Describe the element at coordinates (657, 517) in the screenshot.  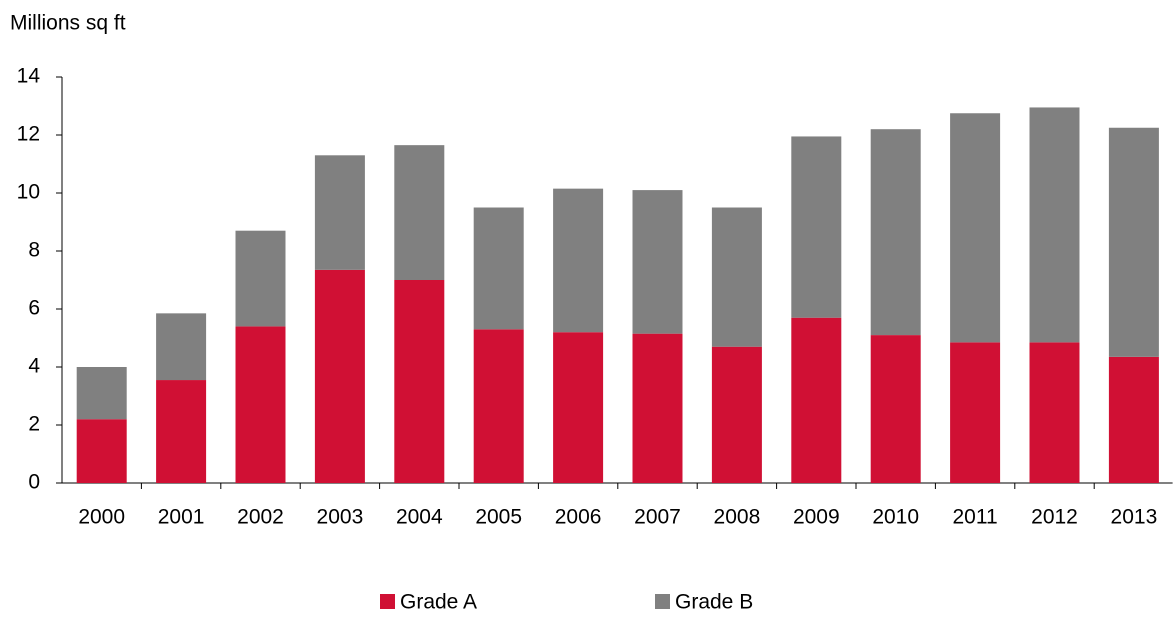
I see `x-tick-label: 2007` at that location.